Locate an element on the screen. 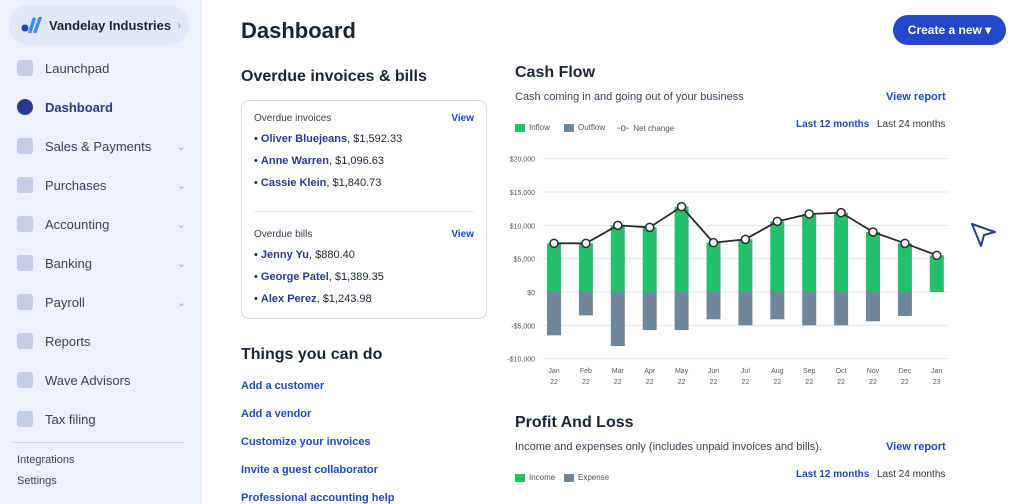 This screenshot has width=1024, height=504. things-title: Things you can do is located at coordinates (312, 354).